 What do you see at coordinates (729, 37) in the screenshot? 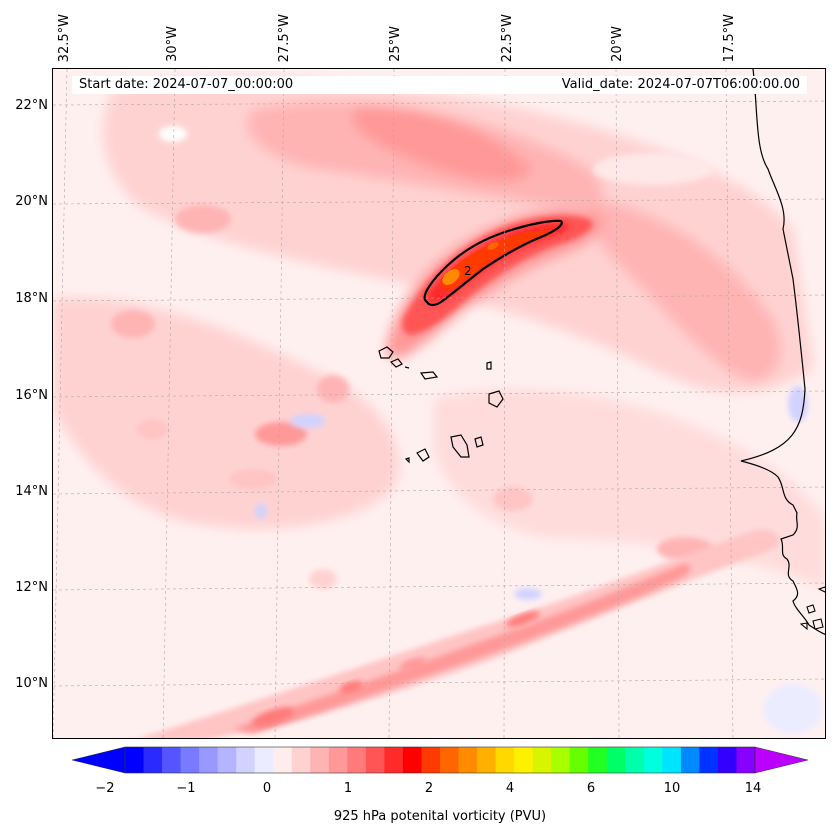
I see `lon-label-17-5w: 17.5°W` at bounding box center [729, 37].